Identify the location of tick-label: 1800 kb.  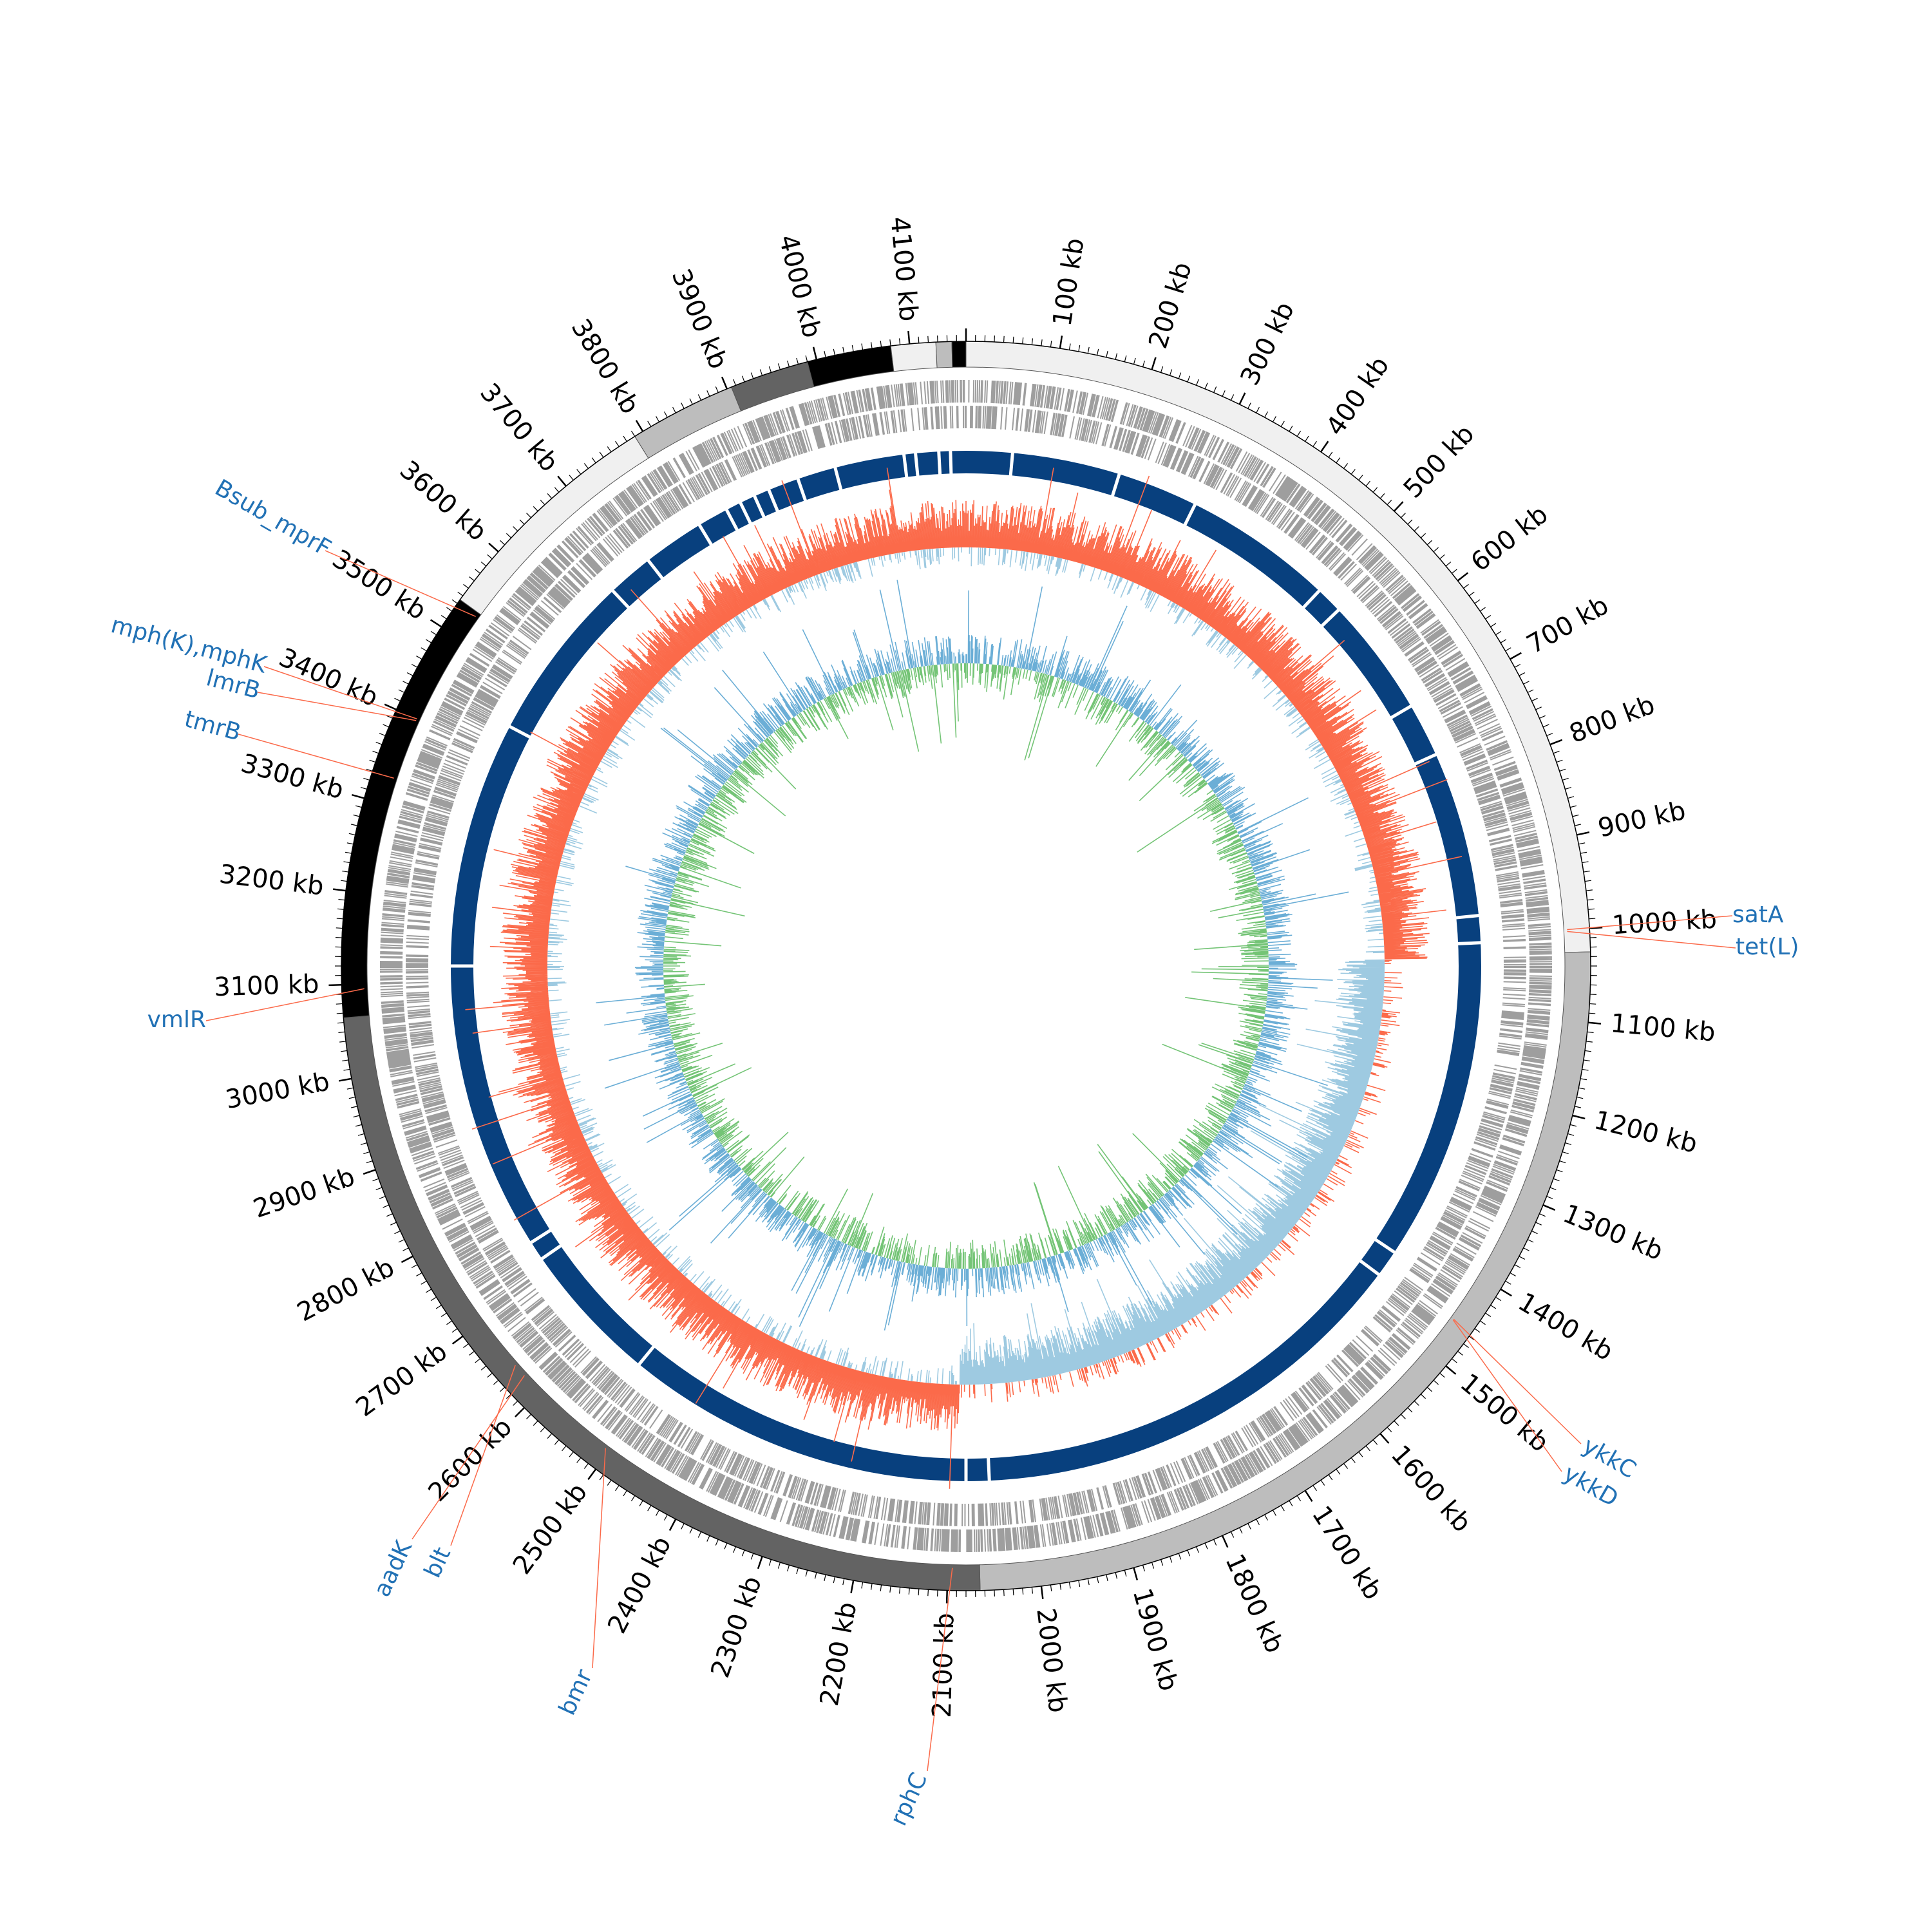
(1254, 1603).